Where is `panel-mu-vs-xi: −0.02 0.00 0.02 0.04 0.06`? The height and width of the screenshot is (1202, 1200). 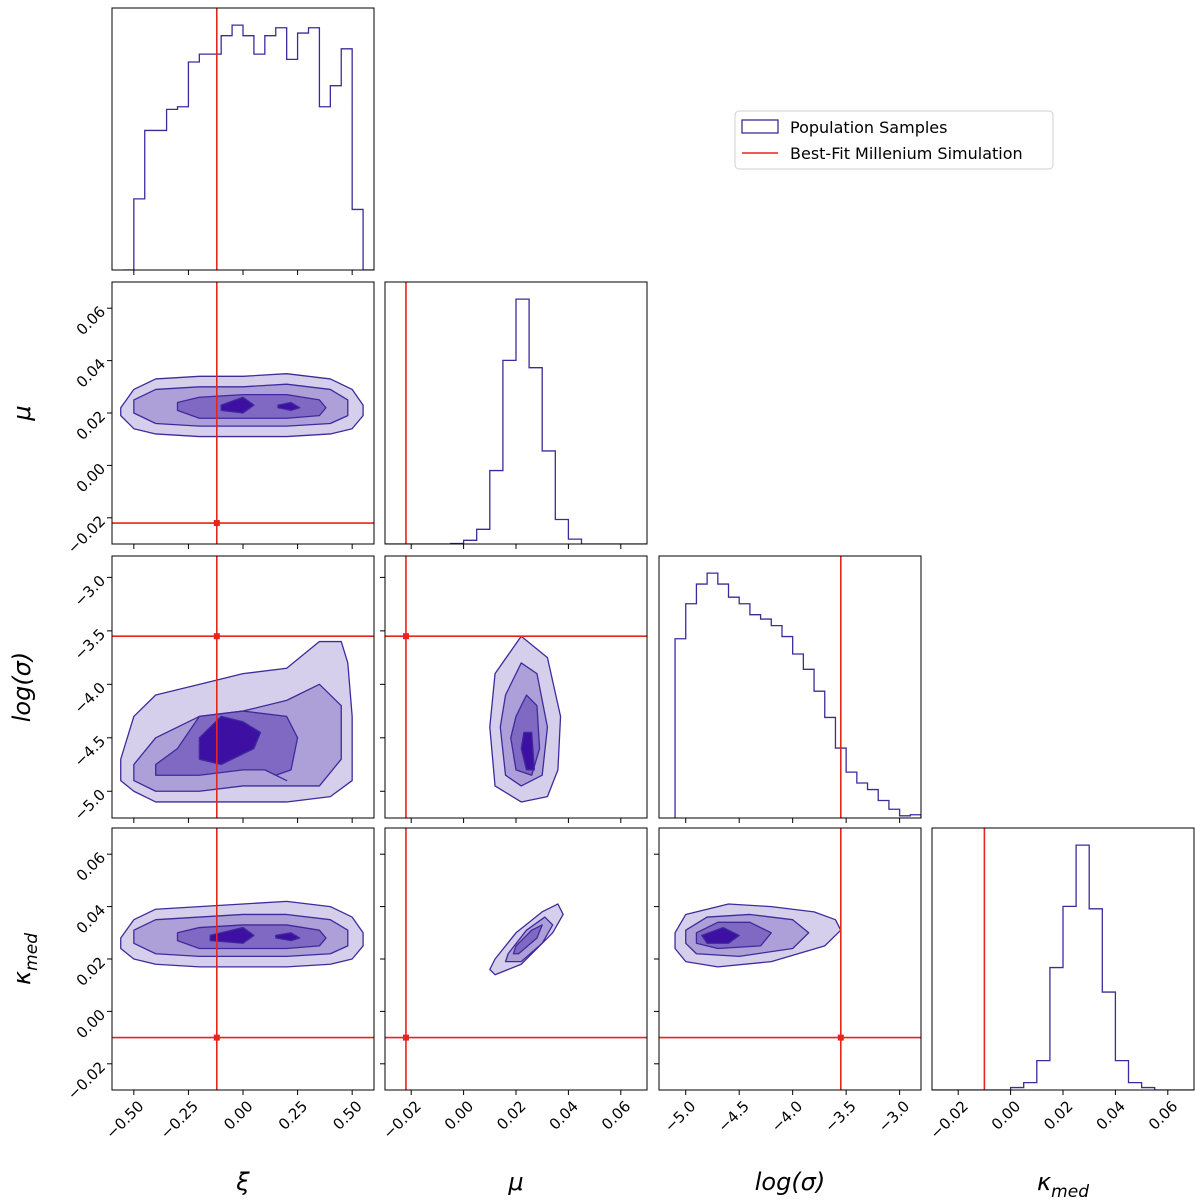 panel-mu-vs-xi: −0.02 0.00 0.02 0.04 0.06 is located at coordinates (219, 419).